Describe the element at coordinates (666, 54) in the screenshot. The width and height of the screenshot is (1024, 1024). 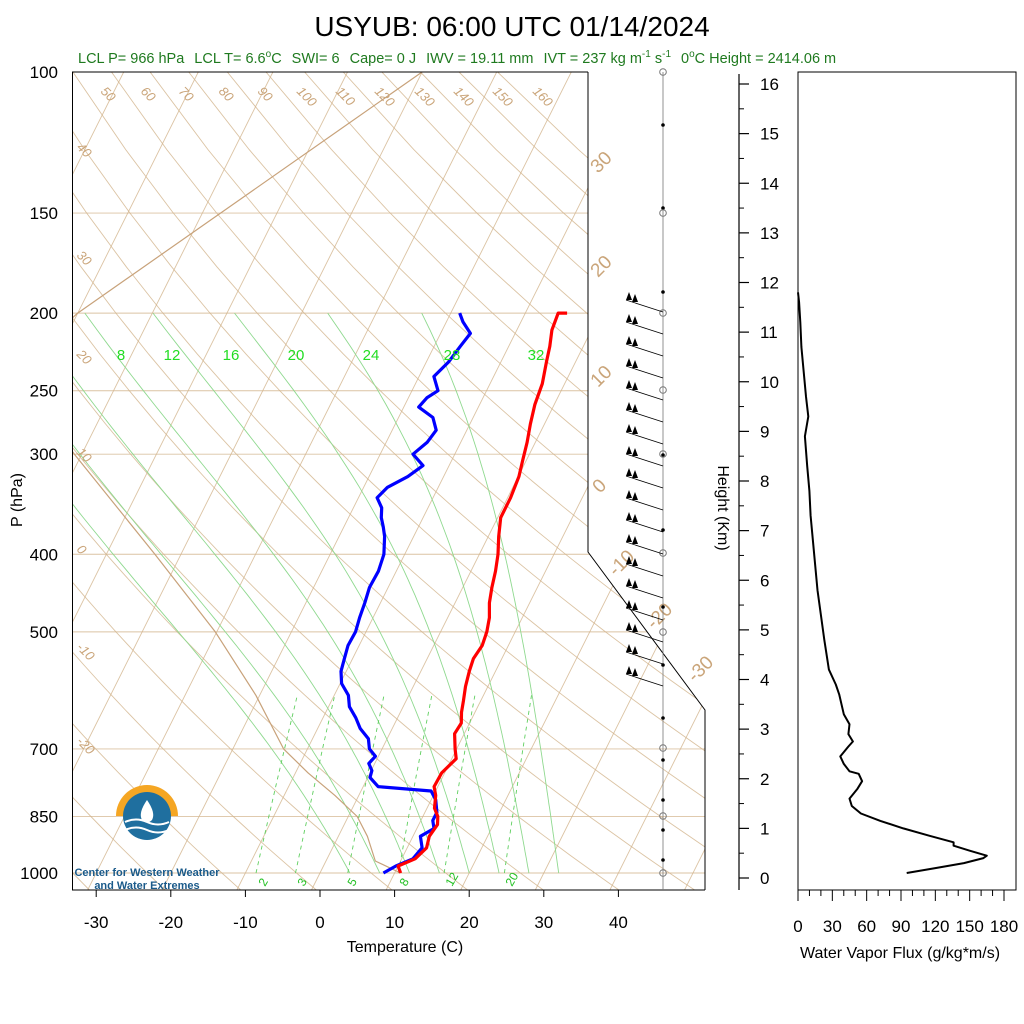
I see `ivt-unit-exponent-2: -1` at that location.